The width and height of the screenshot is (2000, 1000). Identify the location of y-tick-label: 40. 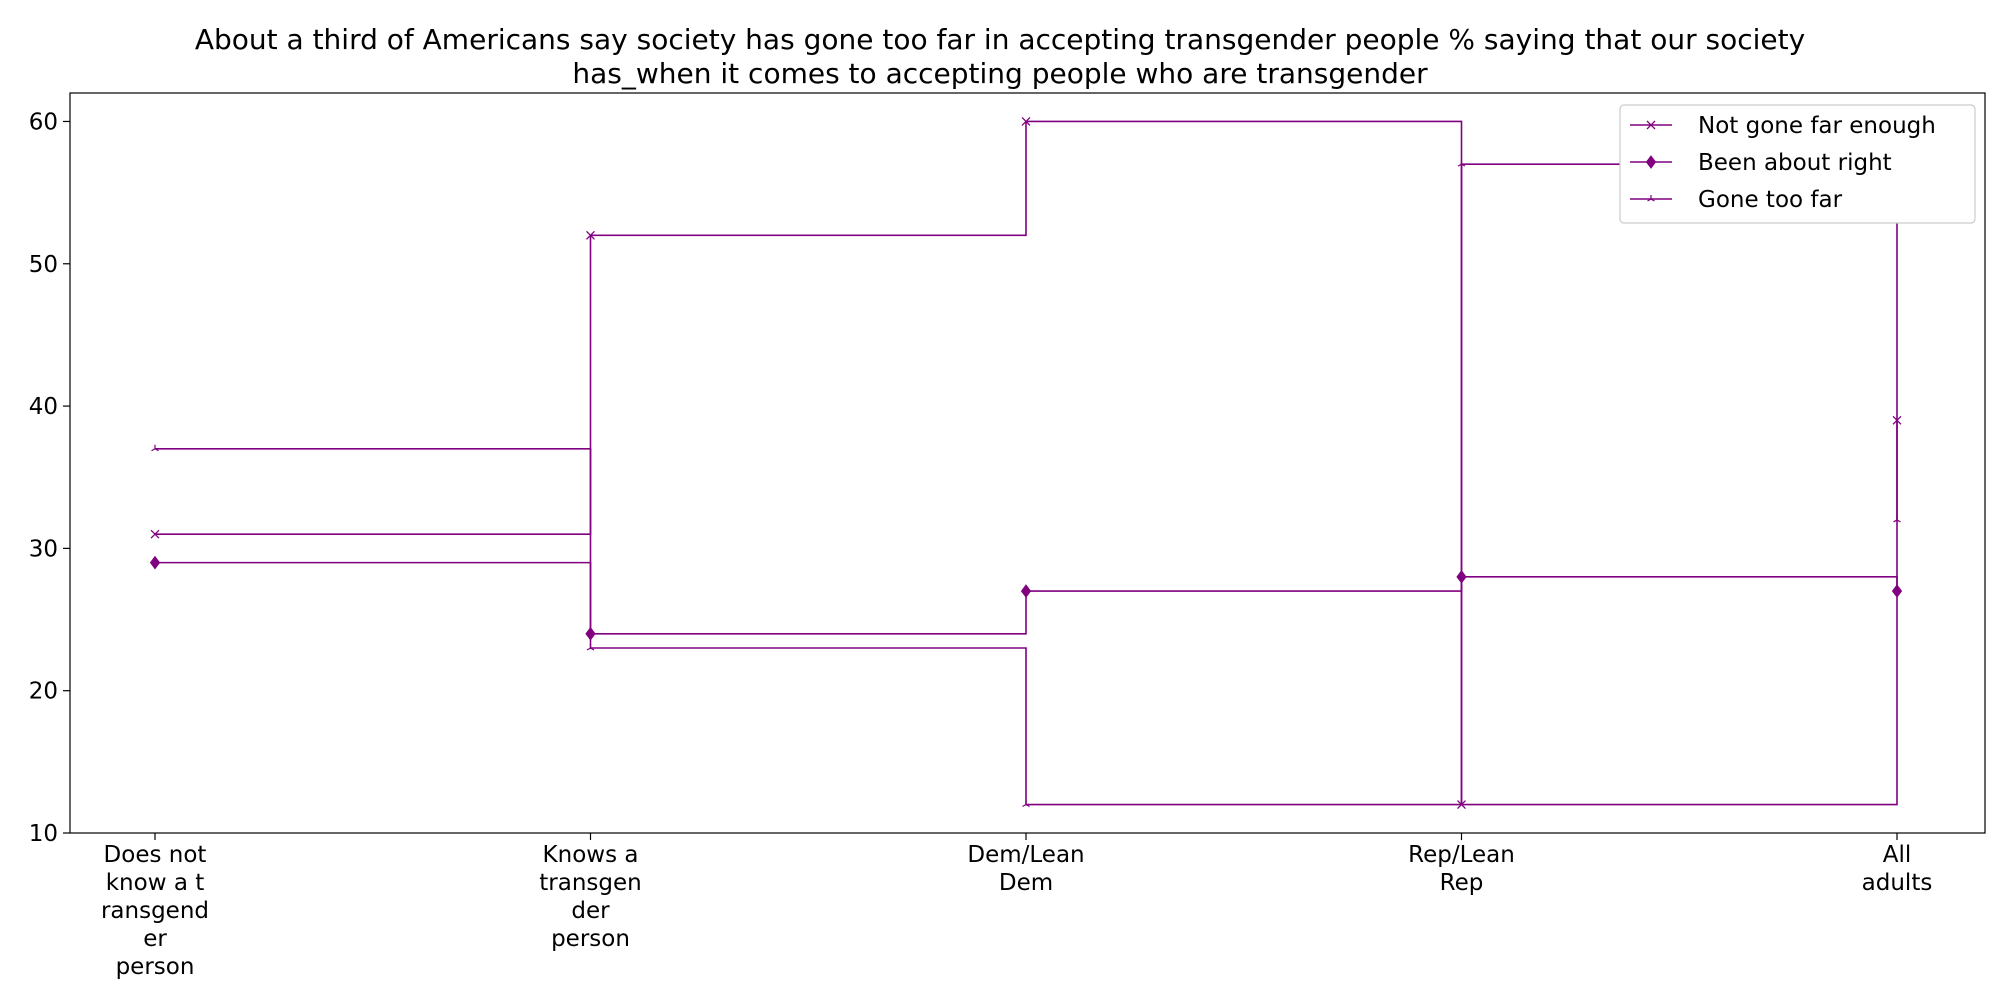
(43, 407).